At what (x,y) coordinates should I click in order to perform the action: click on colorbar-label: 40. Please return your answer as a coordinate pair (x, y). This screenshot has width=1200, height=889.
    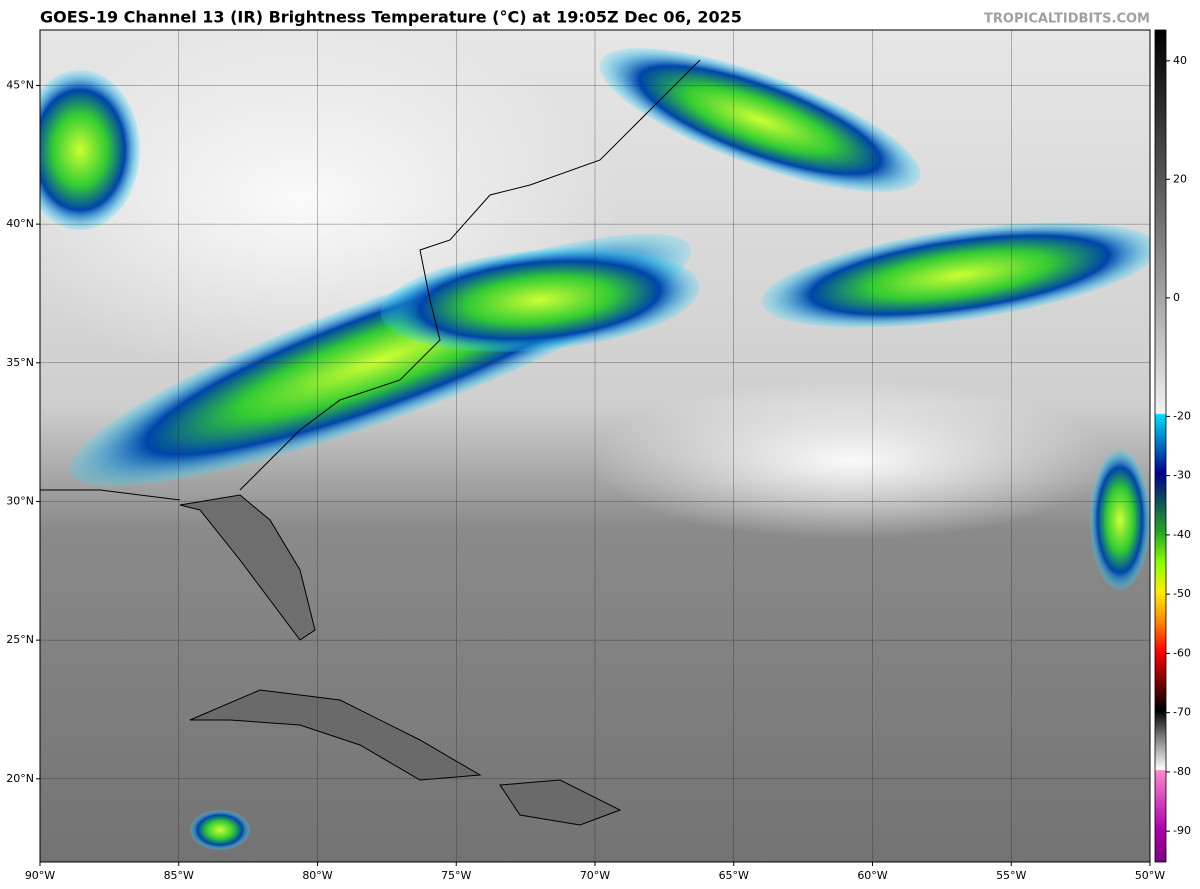
    Looking at the image, I should click on (1180, 60).